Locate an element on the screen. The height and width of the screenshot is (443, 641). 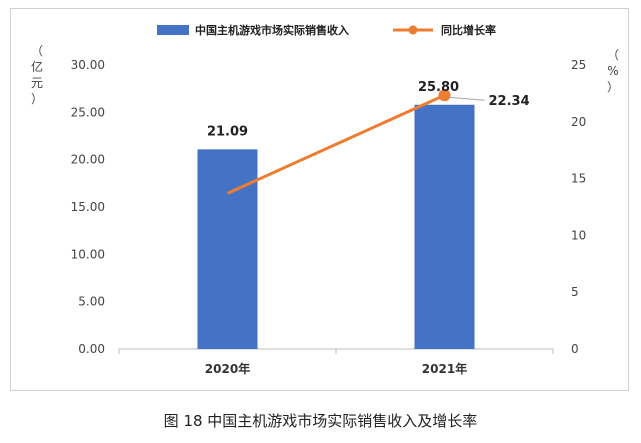
line-data-label: 22.34 is located at coordinates (509, 101).